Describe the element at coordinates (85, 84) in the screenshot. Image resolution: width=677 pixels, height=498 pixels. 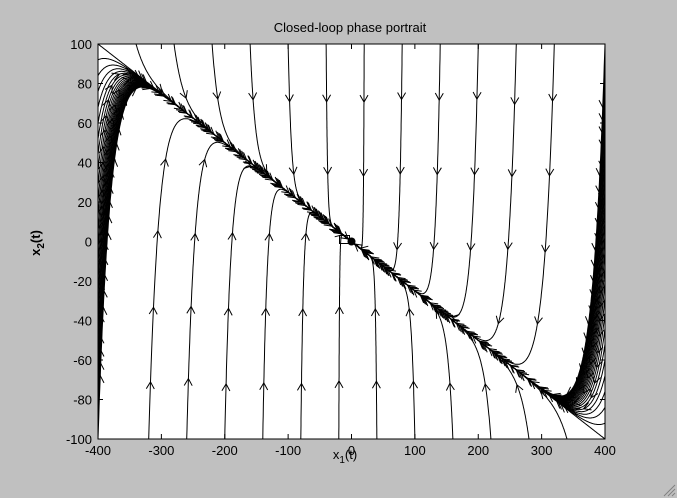
I see `y-tick-label: 80` at that location.